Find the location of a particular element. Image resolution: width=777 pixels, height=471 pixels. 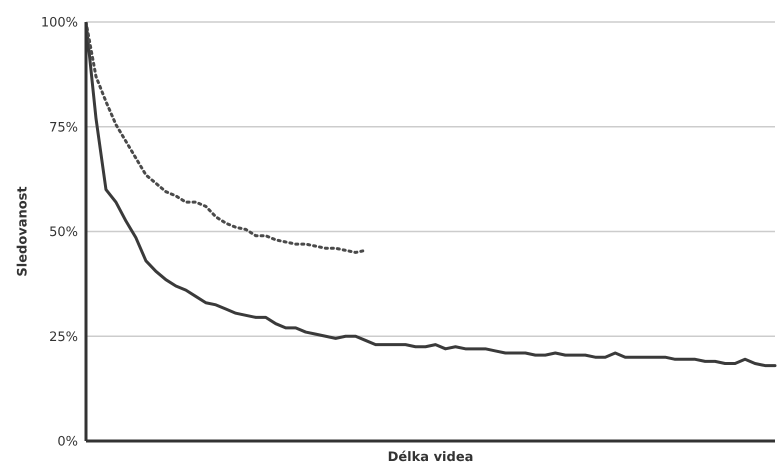

y-tick-label: 50% is located at coordinates (63, 232).